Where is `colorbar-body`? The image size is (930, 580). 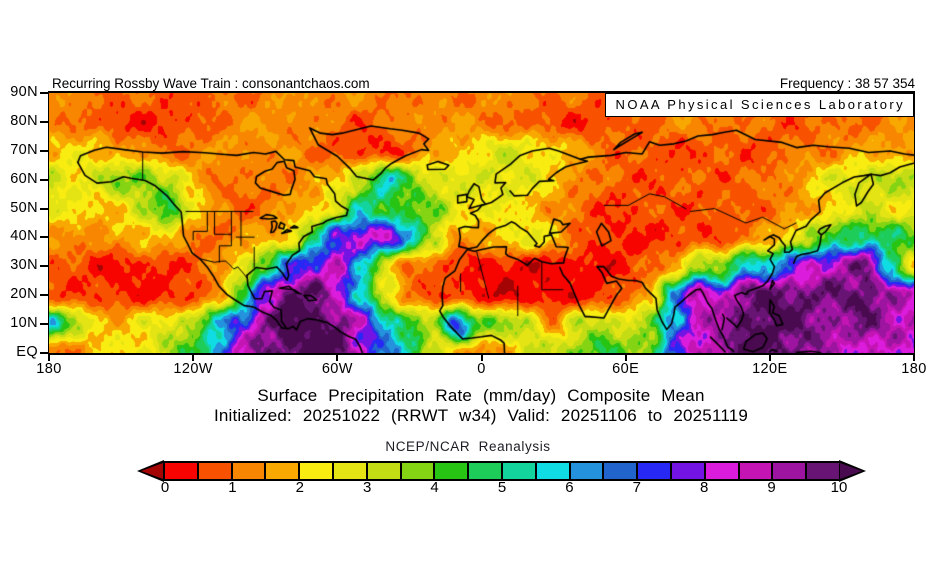
colorbar-body is located at coordinates (502, 471).